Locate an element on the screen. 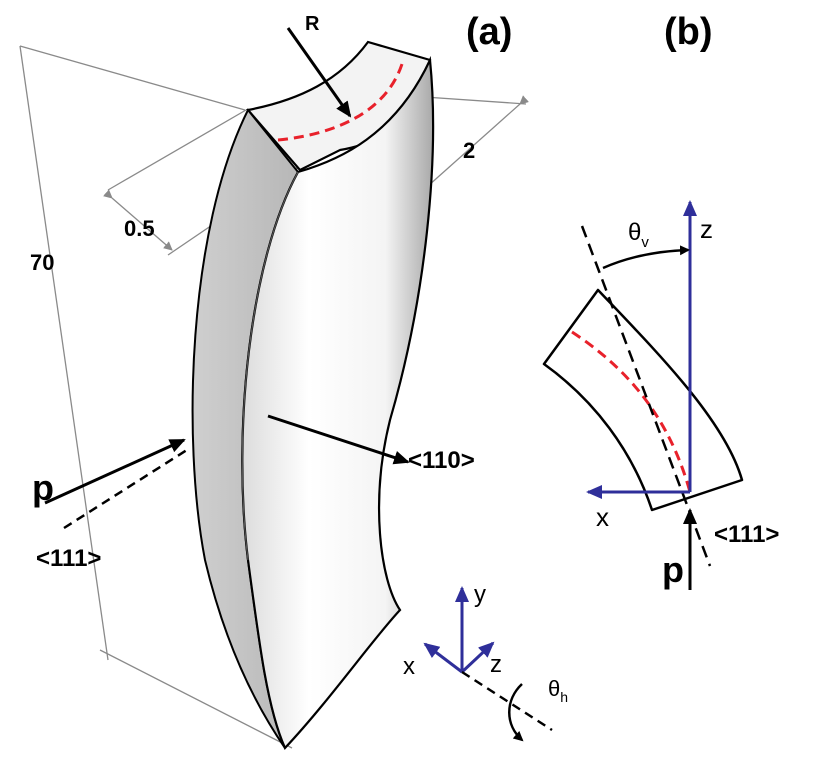 The image size is (821, 759). axes-triad-a: y x z θh is located at coordinates (485, 661).